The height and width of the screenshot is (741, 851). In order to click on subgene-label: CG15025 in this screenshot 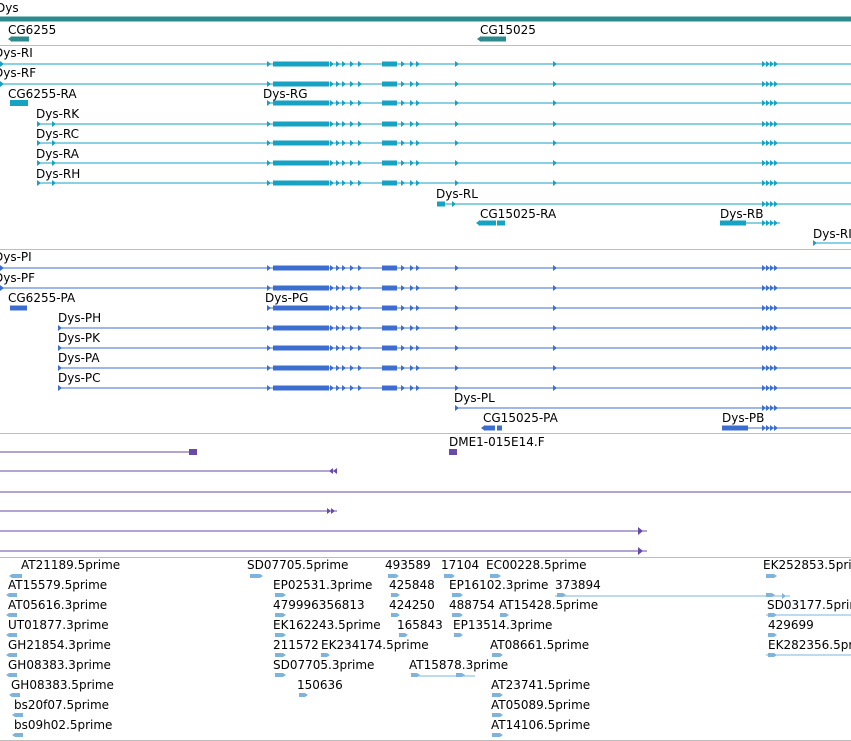, I will do `click(508, 30)`.